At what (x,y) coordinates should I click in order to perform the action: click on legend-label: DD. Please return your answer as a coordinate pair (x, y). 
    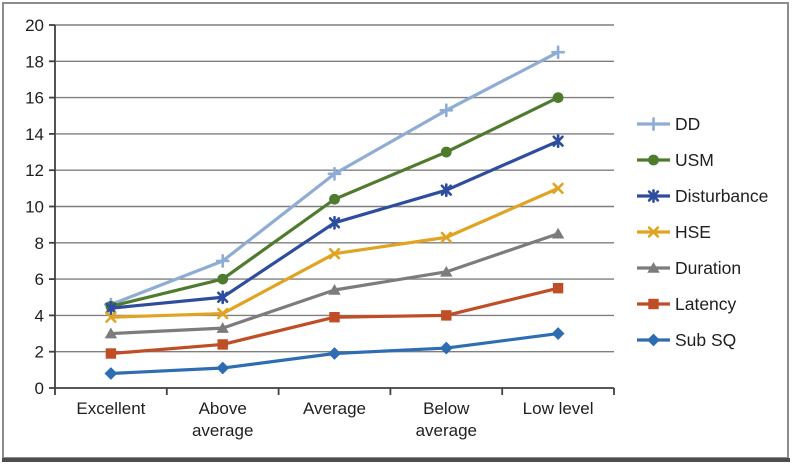
    Looking at the image, I should click on (687, 124).